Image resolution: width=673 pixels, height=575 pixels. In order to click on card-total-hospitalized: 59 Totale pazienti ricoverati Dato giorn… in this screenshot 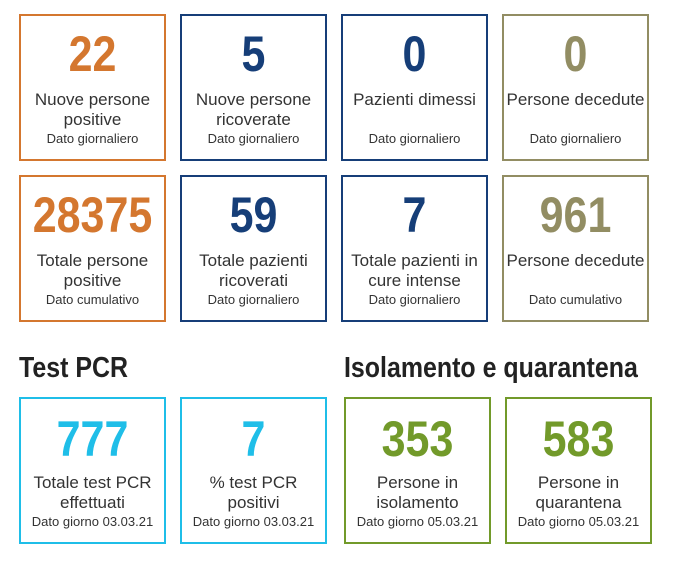, I will do `click(253, 248)`.